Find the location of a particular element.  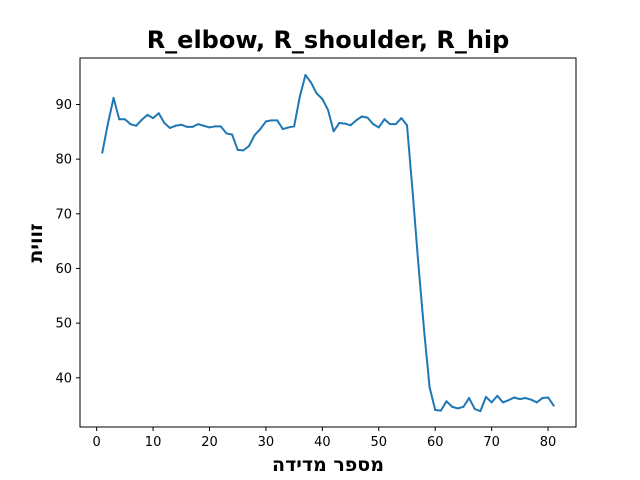

x-tick-label: 70 is located at coordinates (491, 442).